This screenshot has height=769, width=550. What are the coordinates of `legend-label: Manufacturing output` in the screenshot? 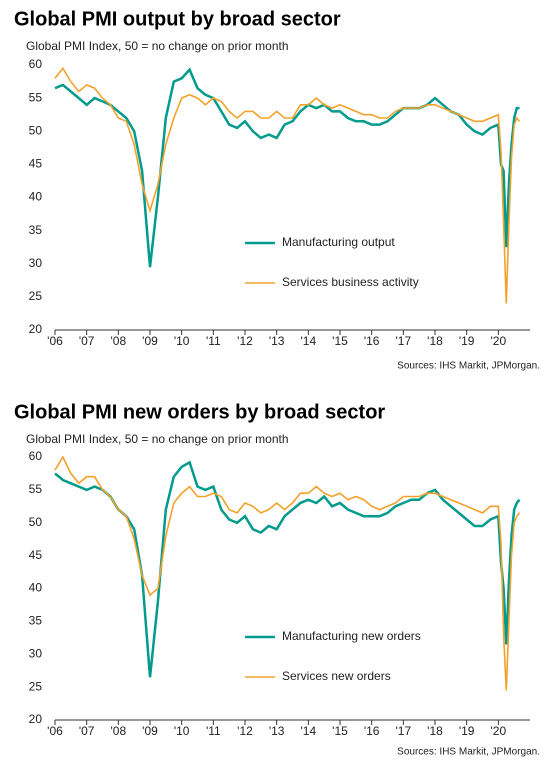 It's located at (338, 242).